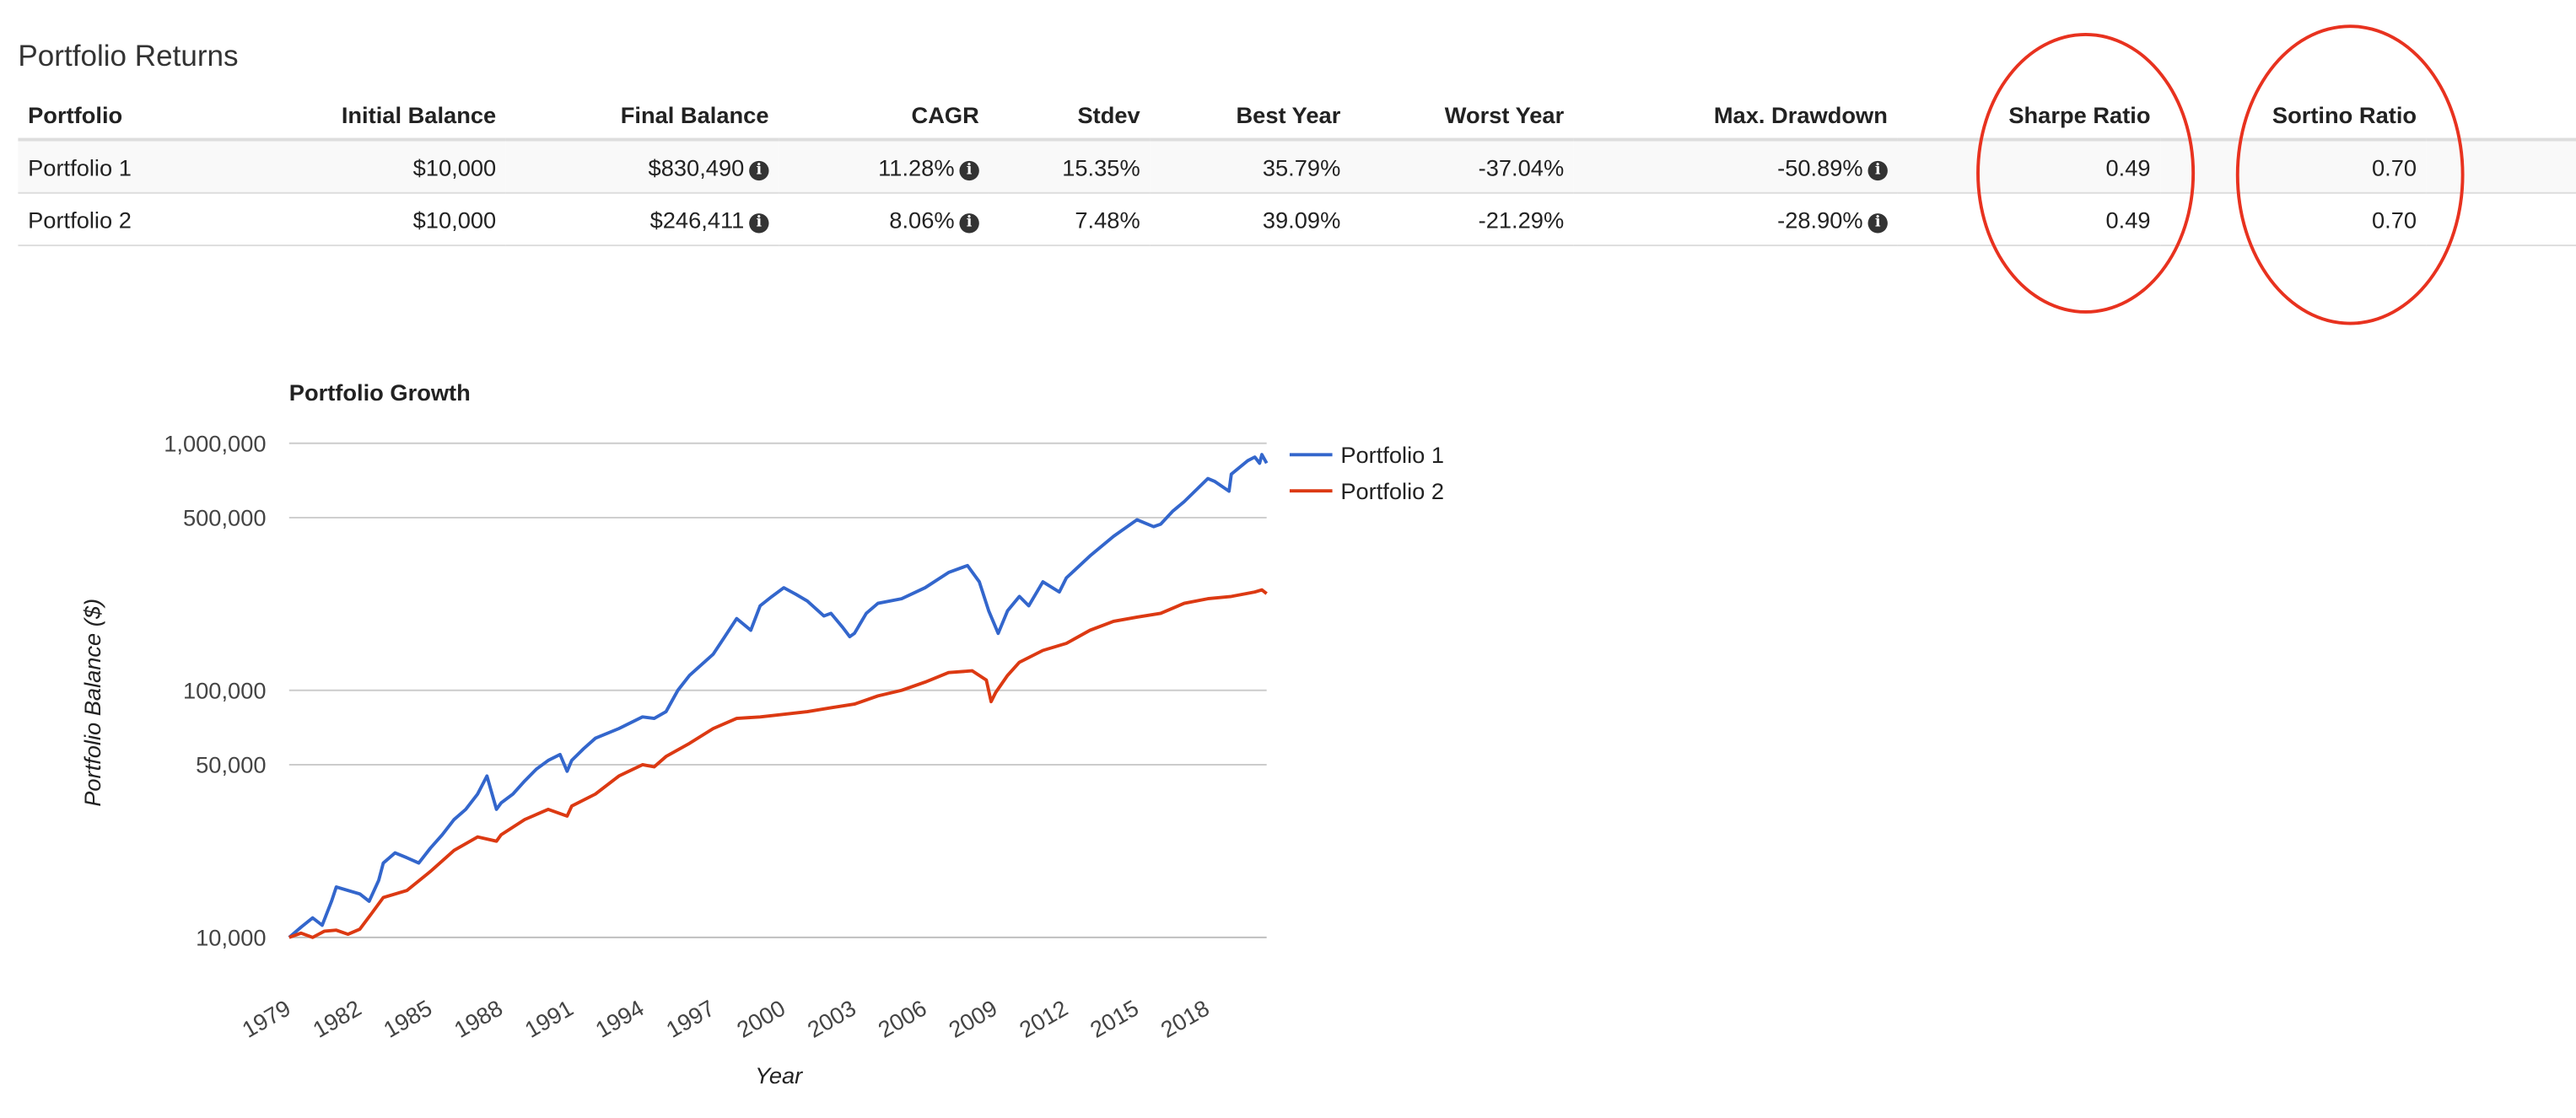 This screenshot has width=2576, height=1118. I want to click on y-tick-label: 10,000, so click(231, 938).